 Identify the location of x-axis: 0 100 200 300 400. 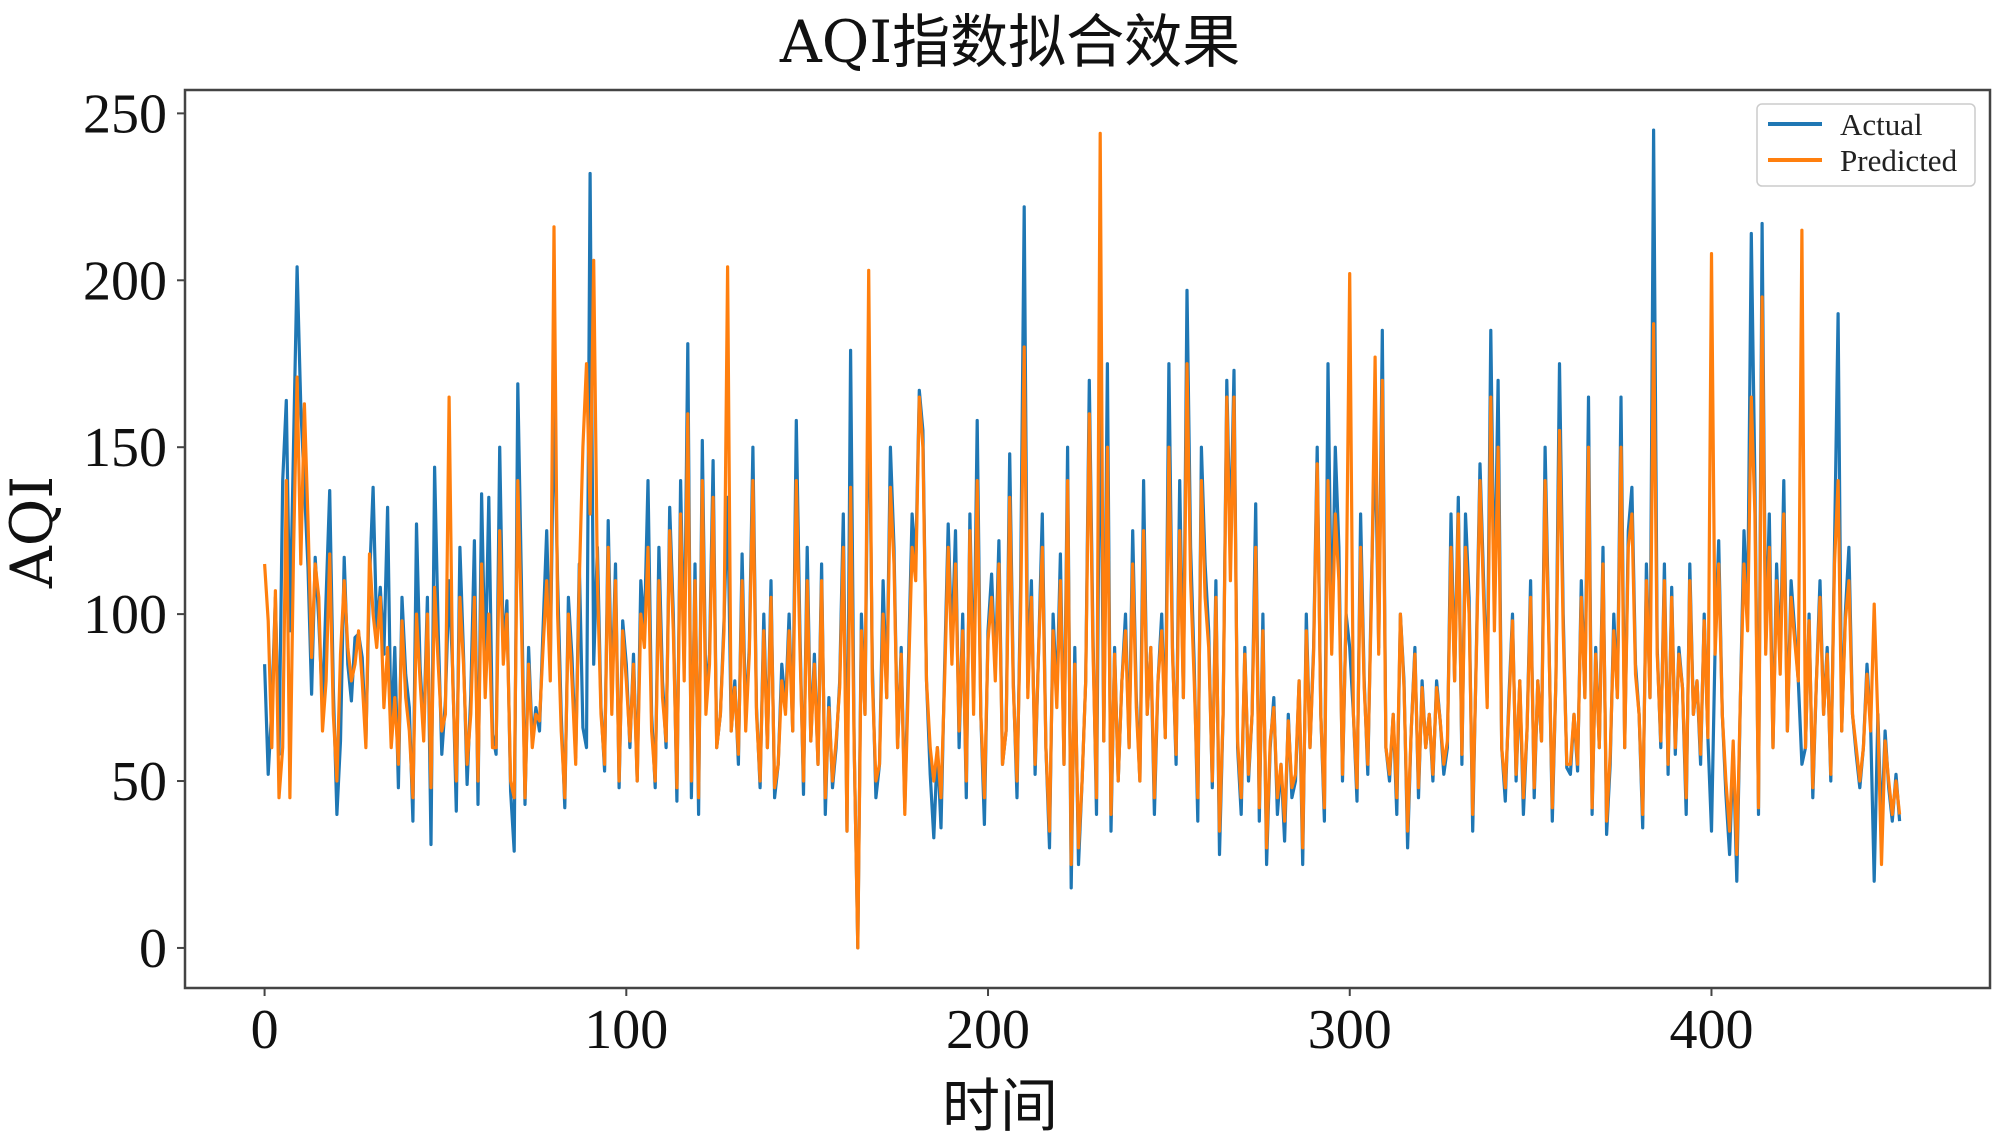
(1002, 1024).